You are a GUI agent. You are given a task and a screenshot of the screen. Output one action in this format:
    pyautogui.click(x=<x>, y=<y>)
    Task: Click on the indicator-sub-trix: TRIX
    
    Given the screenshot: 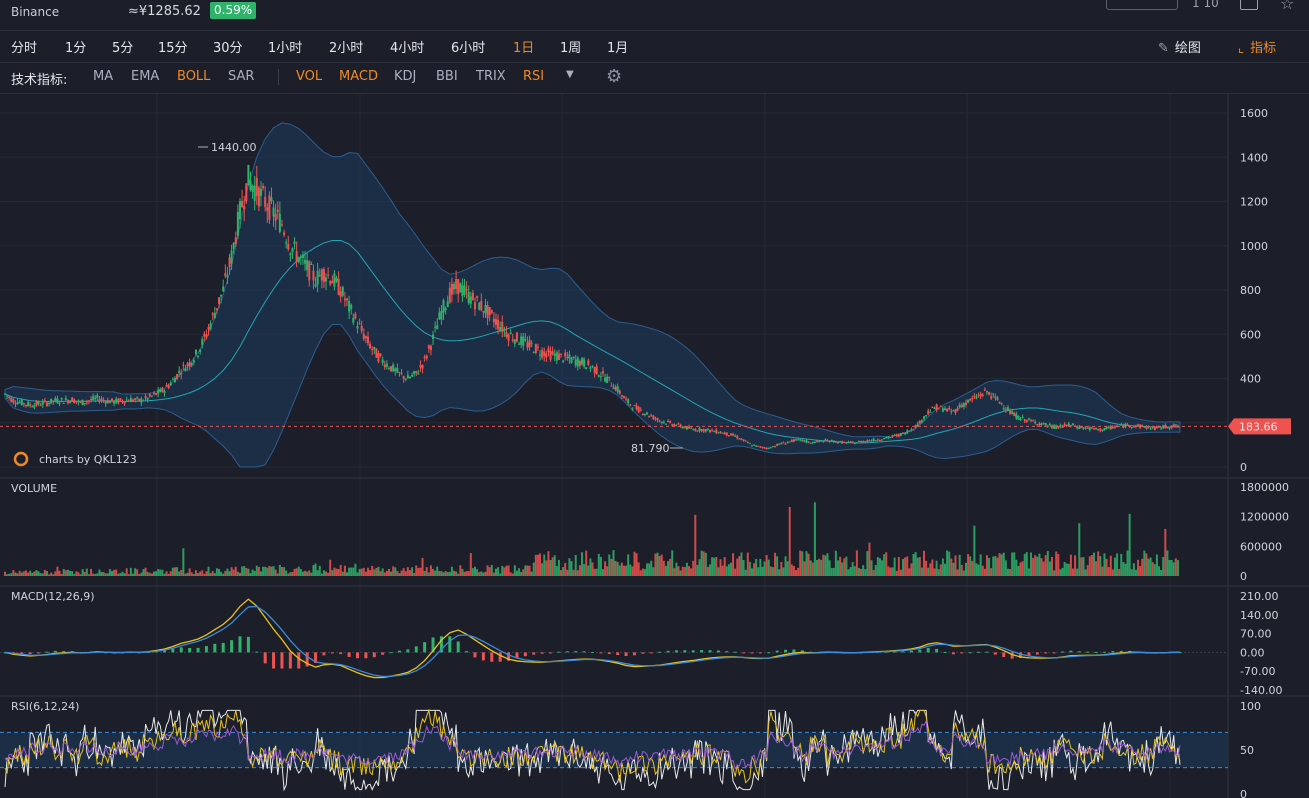 What is the action you would take?
    pyautogui.click(x=491, y=76)
    